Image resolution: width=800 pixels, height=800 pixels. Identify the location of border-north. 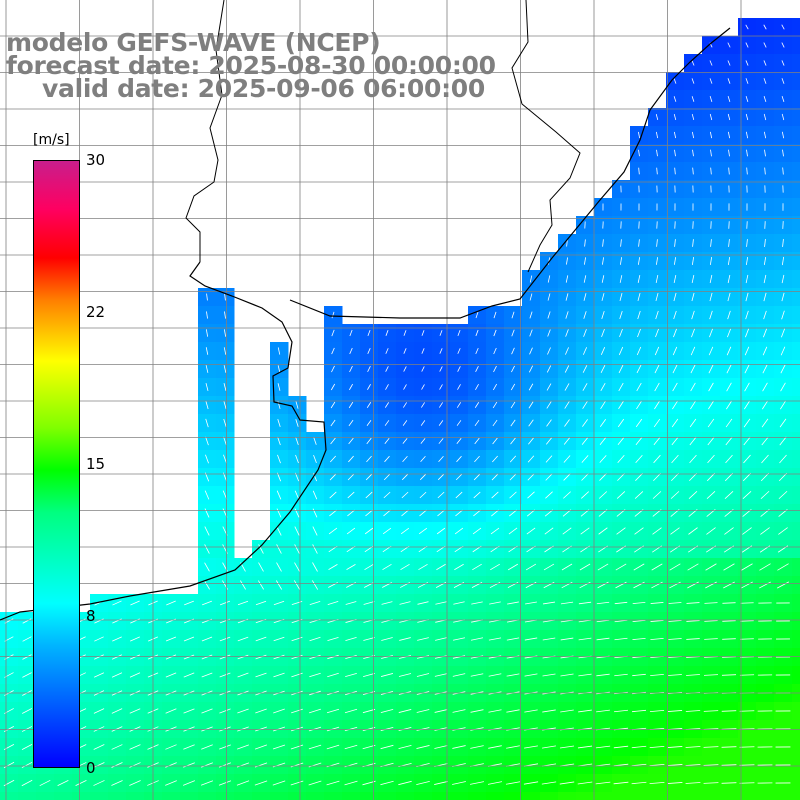
(546, 136).